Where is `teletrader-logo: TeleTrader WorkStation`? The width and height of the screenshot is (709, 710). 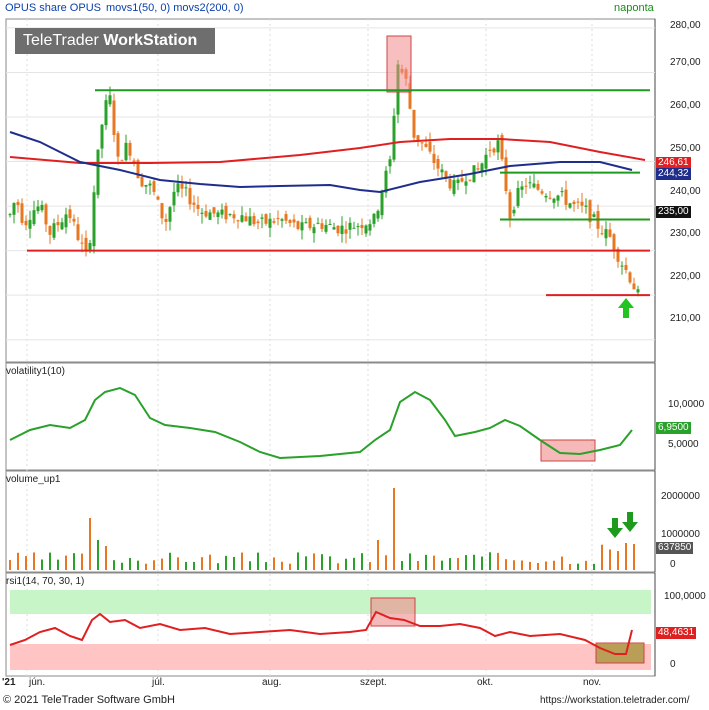 teletrader-logo: TeleTrader WorkStation is located at coordinates (115, 41).